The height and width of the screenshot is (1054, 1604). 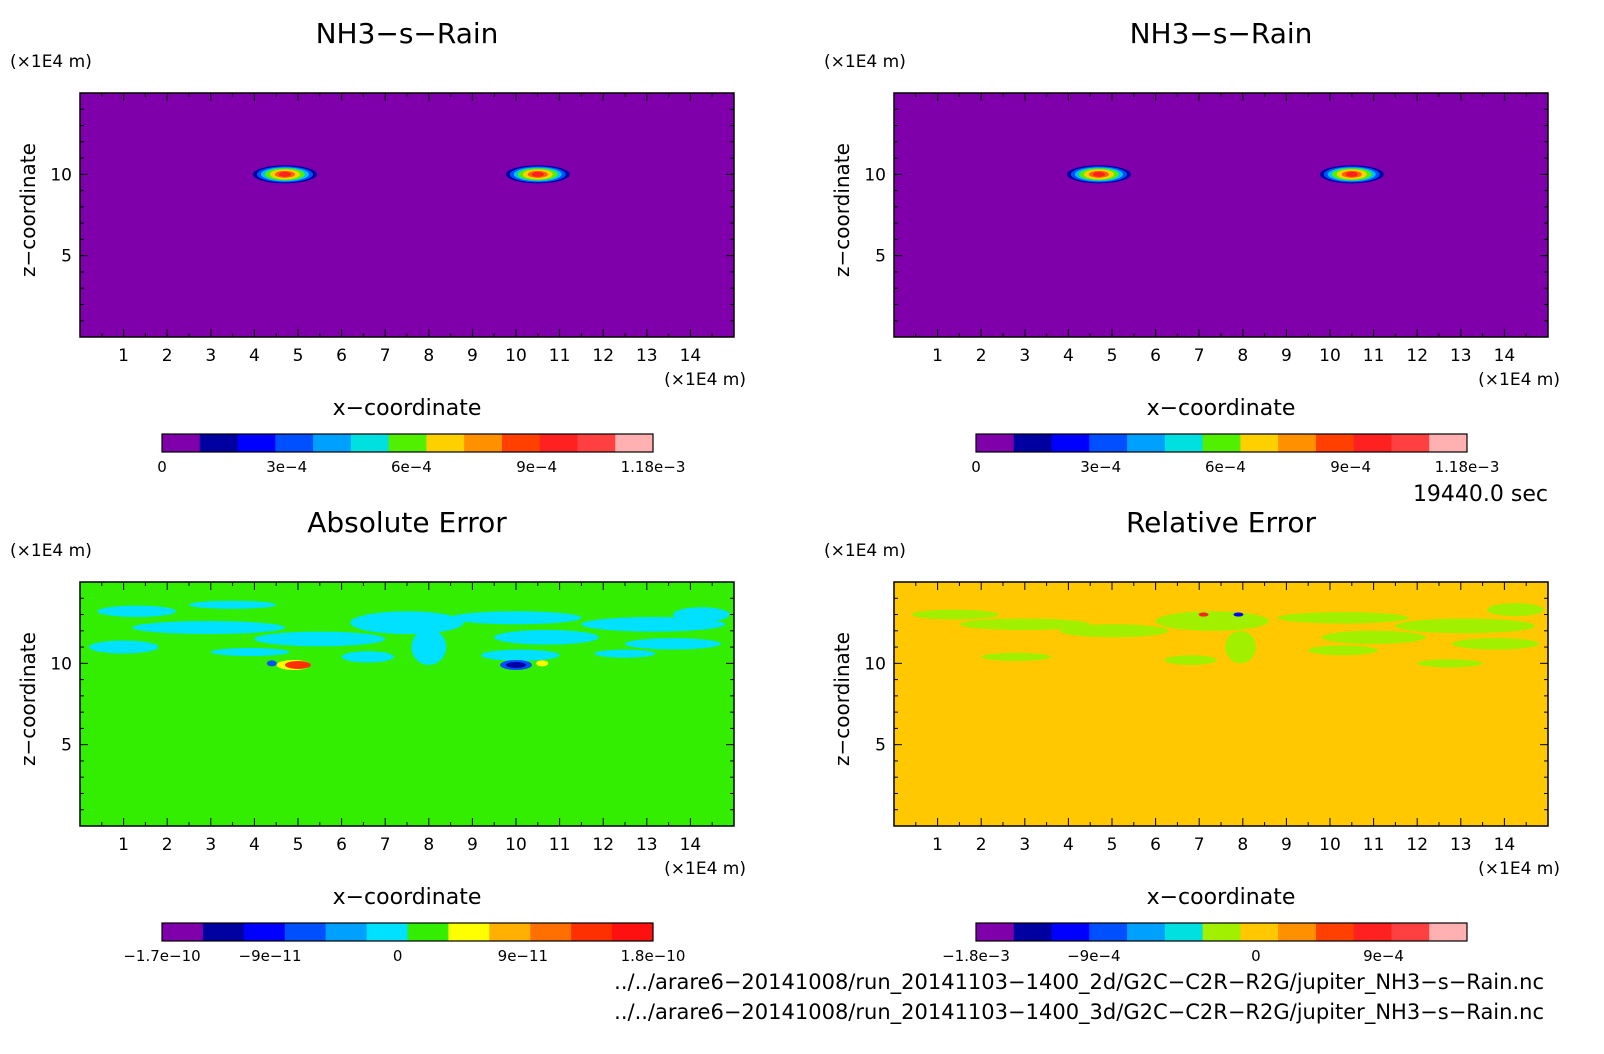 I want to click on colorbar-tick-label: 3e−4, so click(x=286, y=467).